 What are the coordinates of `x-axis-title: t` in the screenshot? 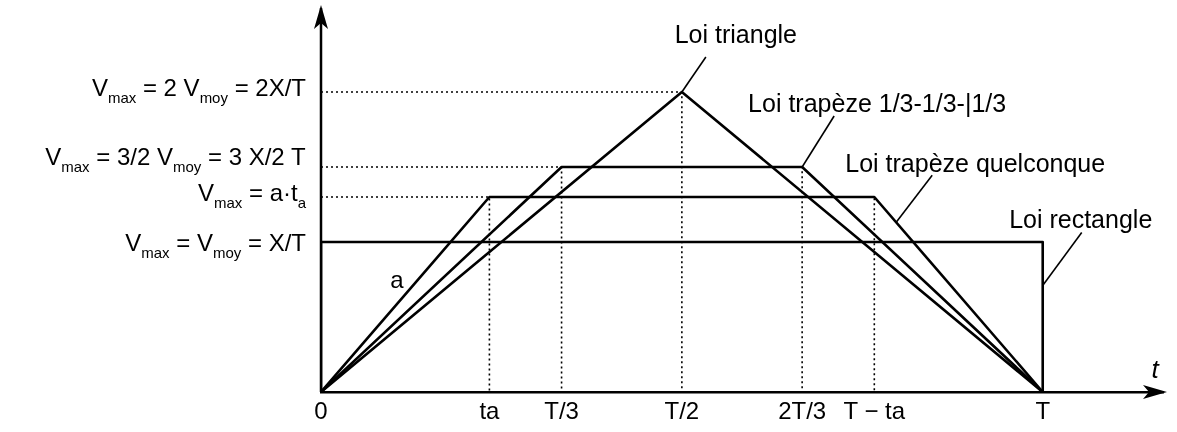 It's located at (1156, 369).